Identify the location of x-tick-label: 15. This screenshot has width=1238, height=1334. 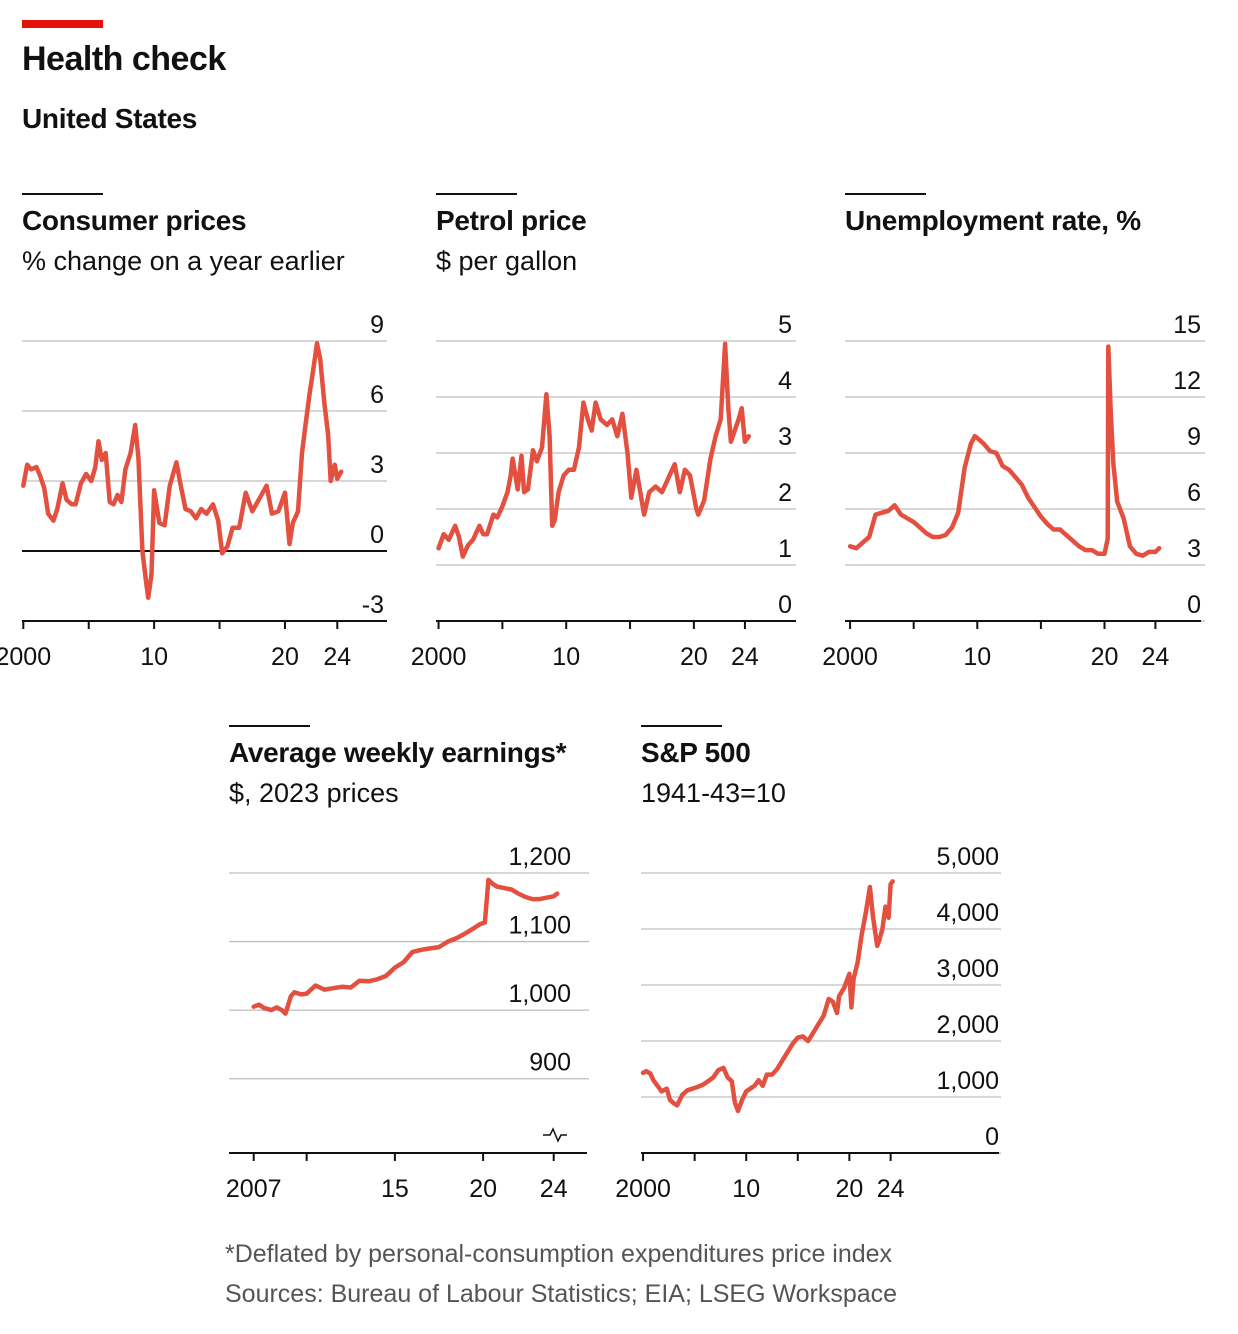
(395, 1189).